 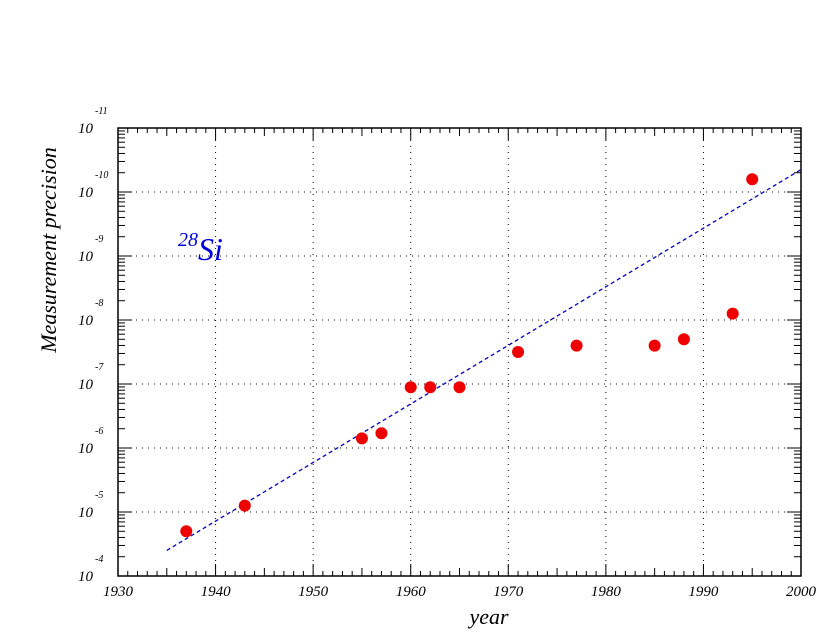 I want to click on x-tick-label: 1980, so click(x=606, y=592).